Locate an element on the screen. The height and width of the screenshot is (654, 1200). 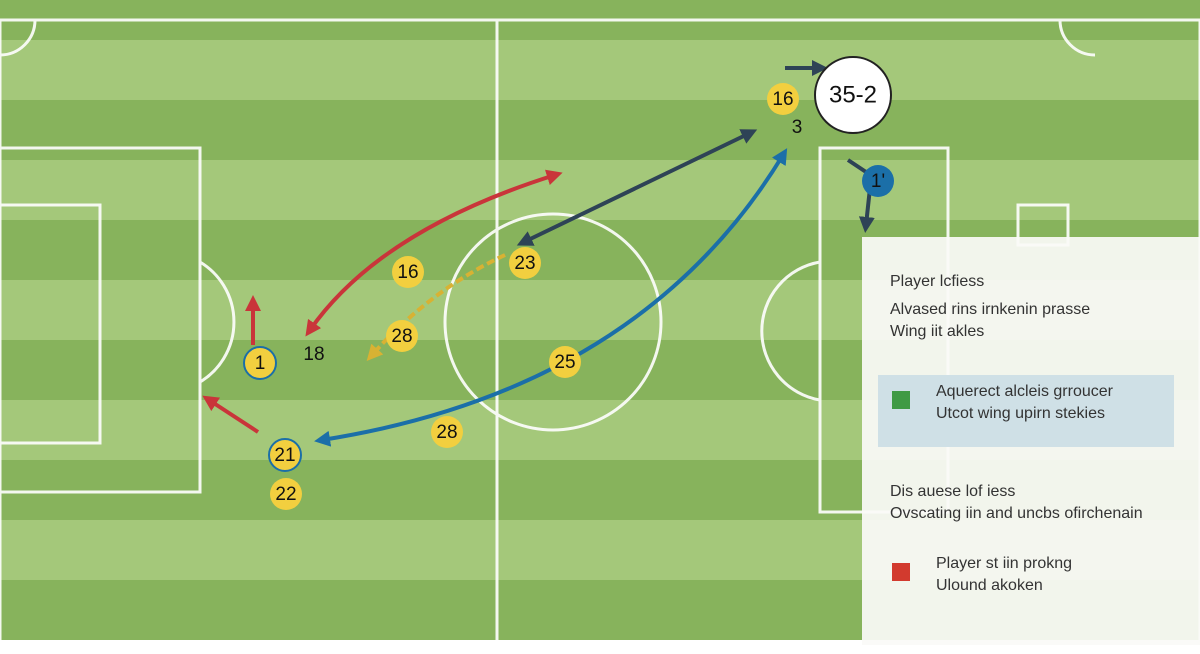
player-number: 25 is located at coordinates (564, 362).